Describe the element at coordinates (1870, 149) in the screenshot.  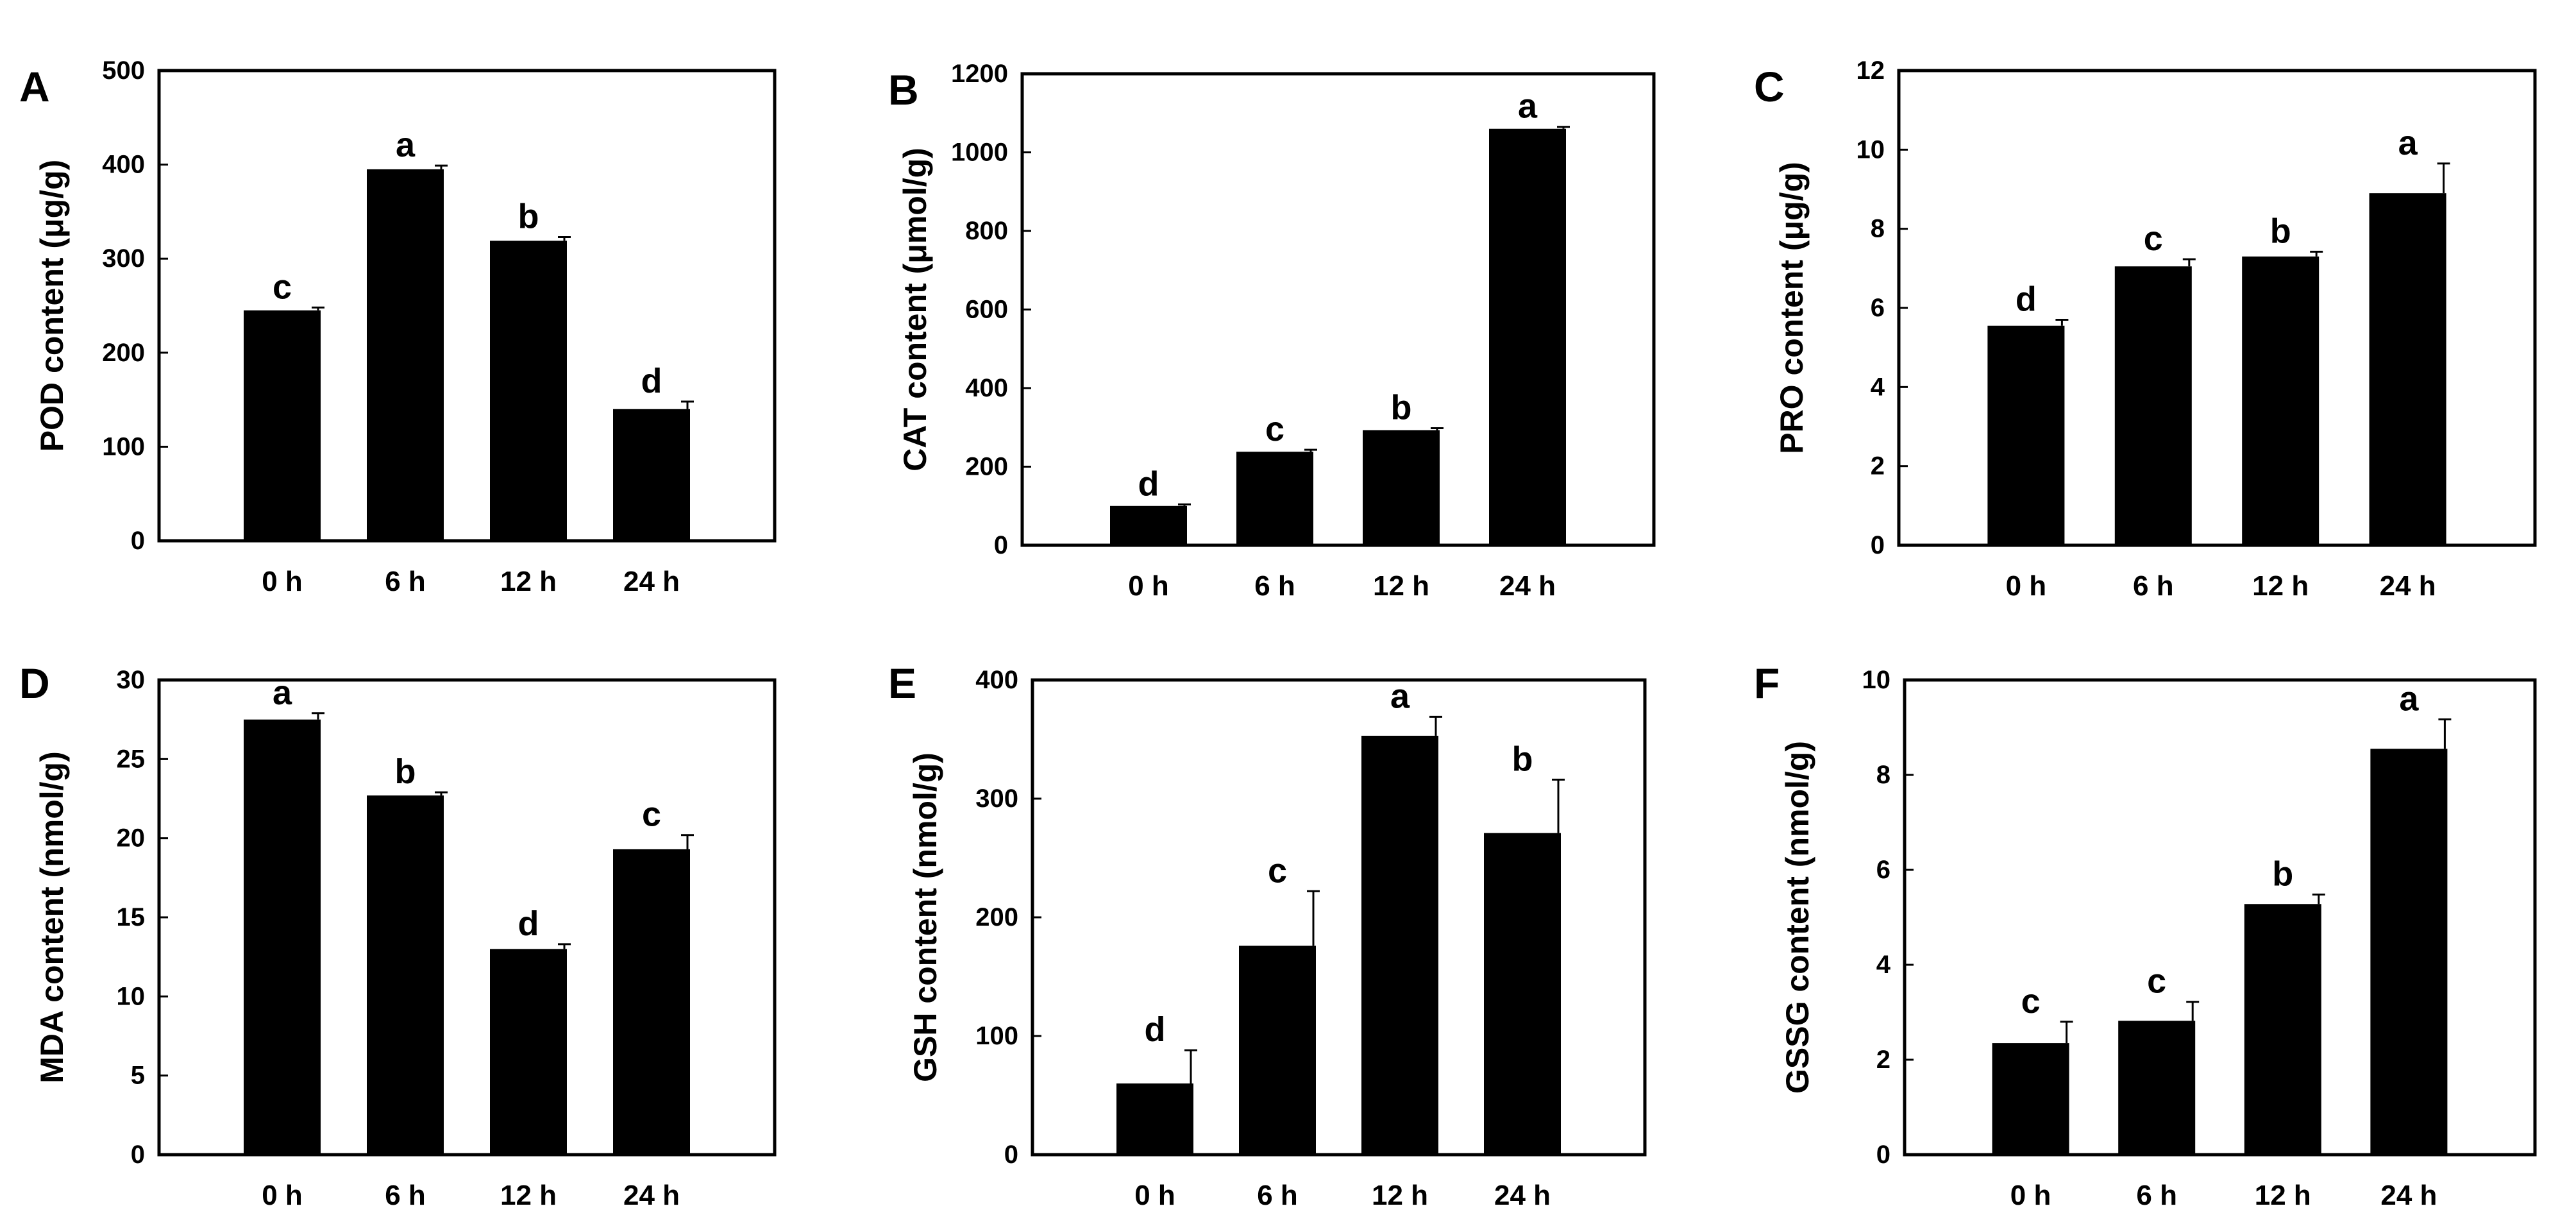
I see `y-tick-label: 10` at that location.